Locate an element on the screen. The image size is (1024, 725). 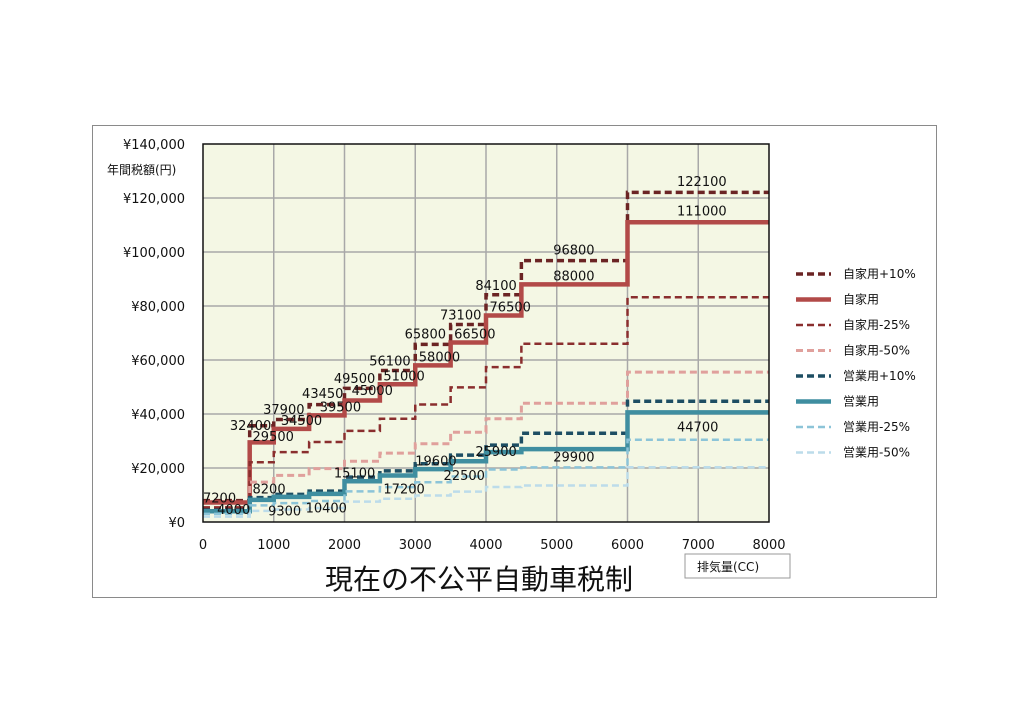
x-tick-label: 5000 is located at coordinates (556, 545).